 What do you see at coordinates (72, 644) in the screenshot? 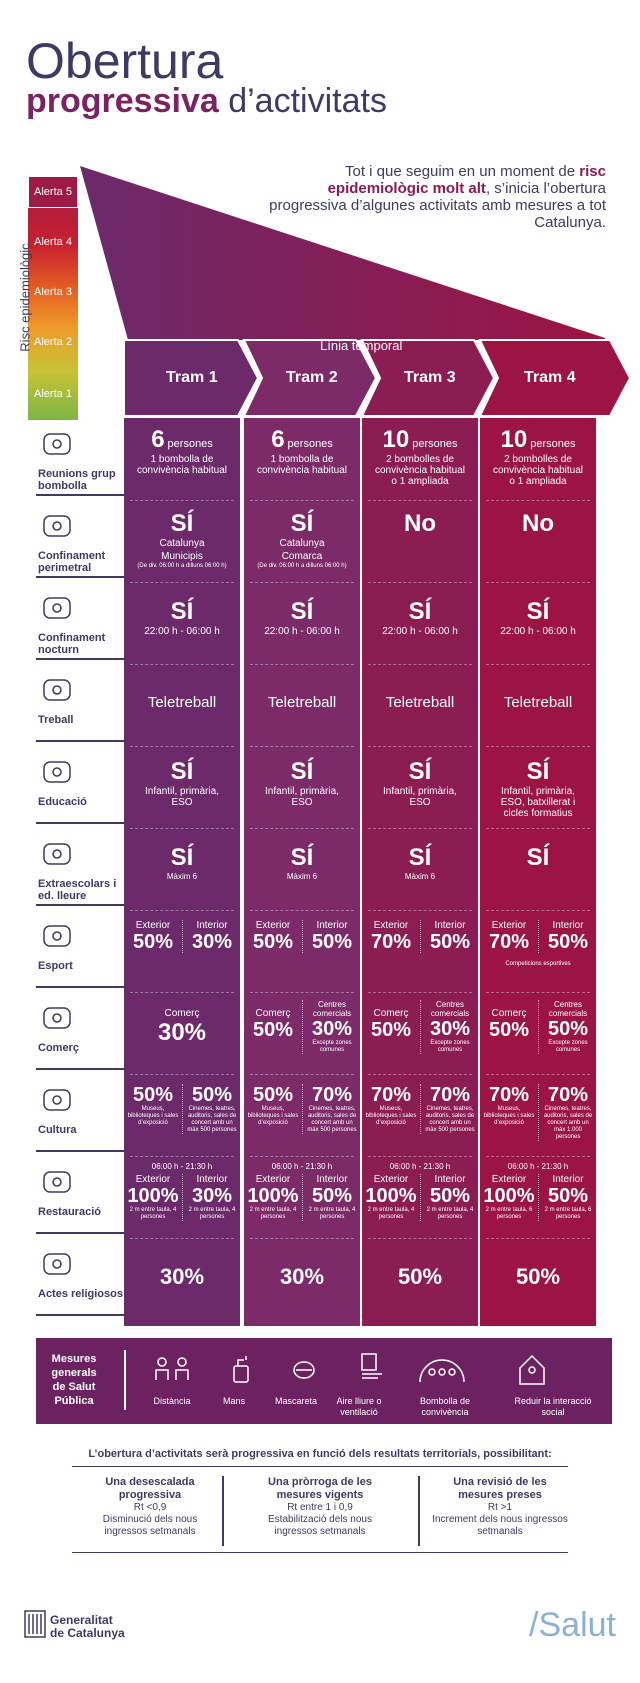
I see `row-label-nocturn: Confinament nocturn` at bounding box center [72, 644].